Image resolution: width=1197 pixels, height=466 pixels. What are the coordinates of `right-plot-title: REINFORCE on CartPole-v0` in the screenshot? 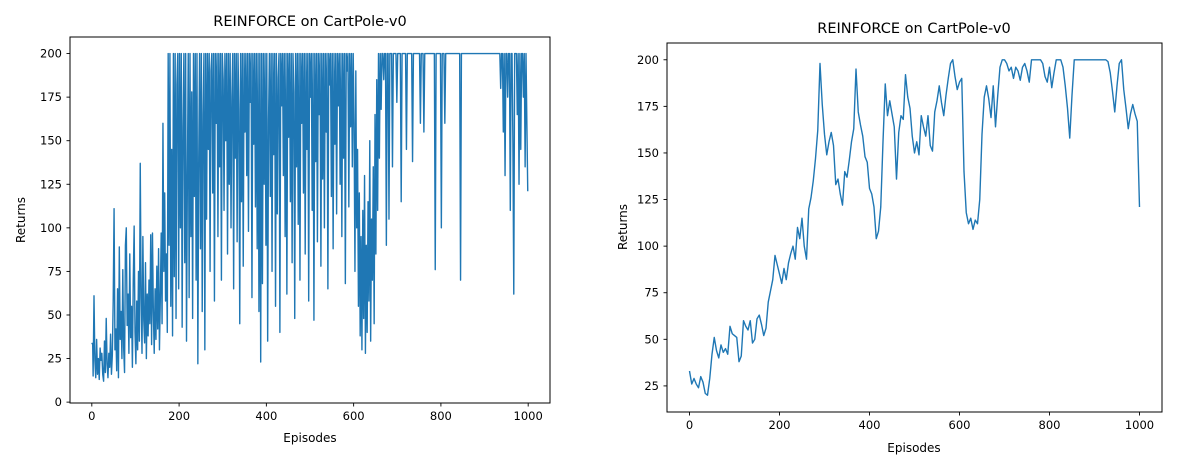 It's located at (913, 29).